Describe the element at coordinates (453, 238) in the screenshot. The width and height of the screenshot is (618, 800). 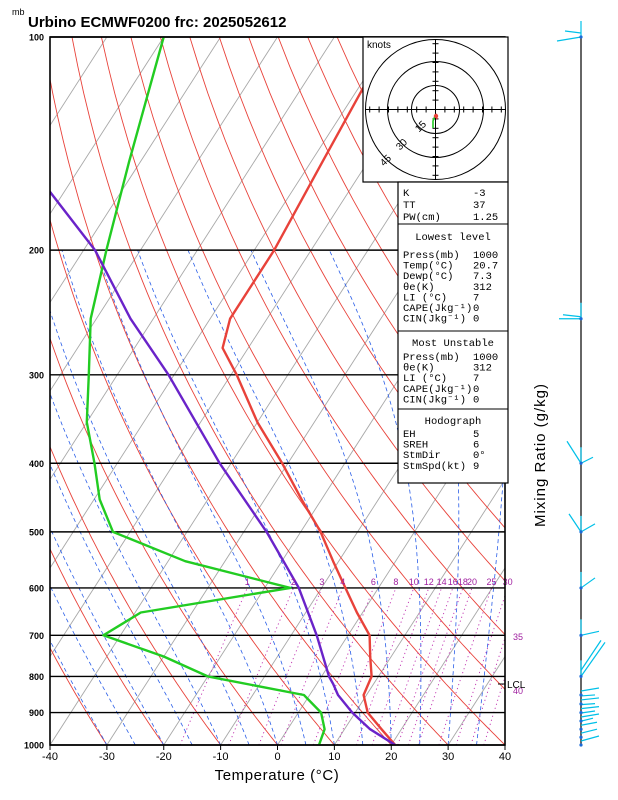
I see `lowest-level-title: Lowest level` at that location.